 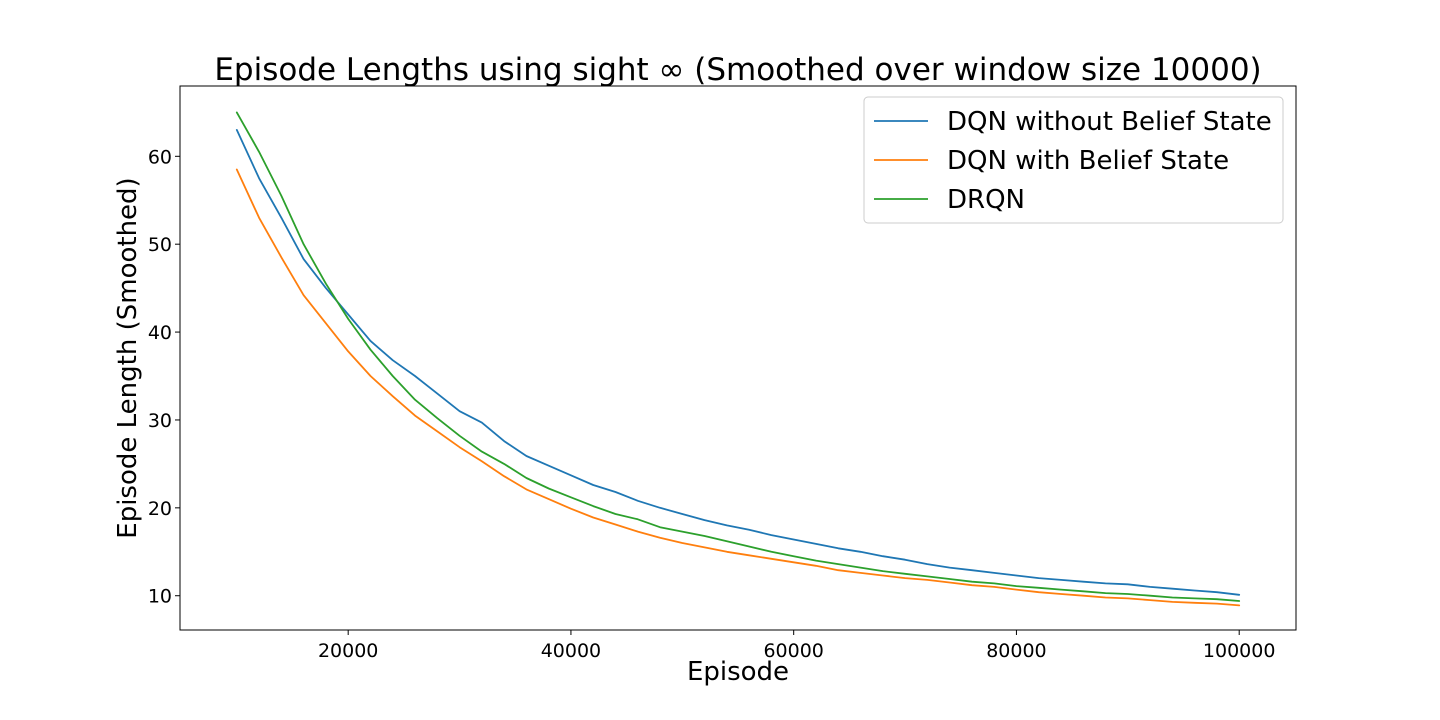 What do you see at coordinates (160, 245) in the screenshot?
I see `y-tick-label: 50` at bounding box center [160, 245].